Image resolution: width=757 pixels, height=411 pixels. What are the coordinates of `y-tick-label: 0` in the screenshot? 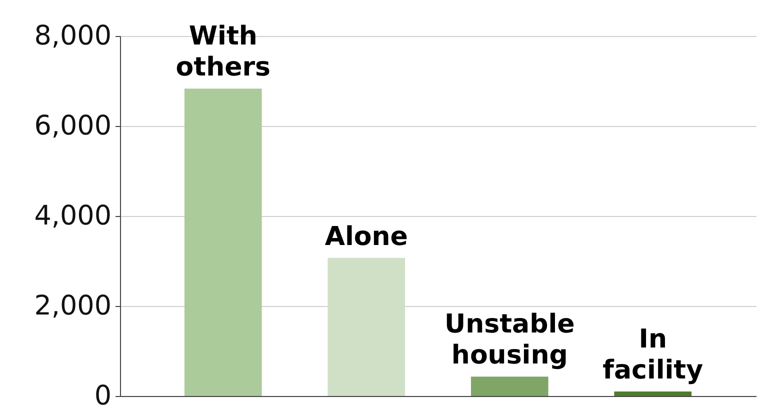 It's located at (103, 395).